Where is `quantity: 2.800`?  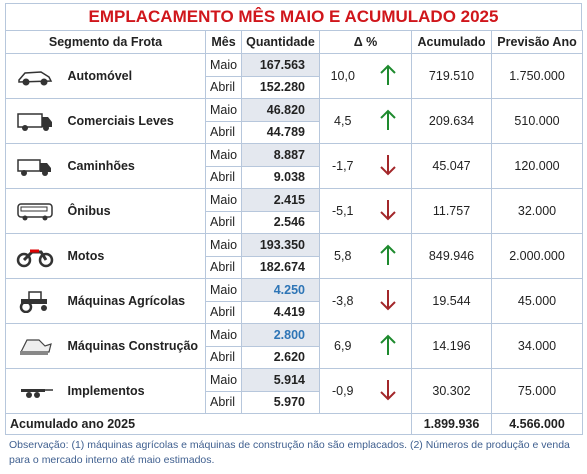
quantity: 2.800 is located at coordinates (280, 335).